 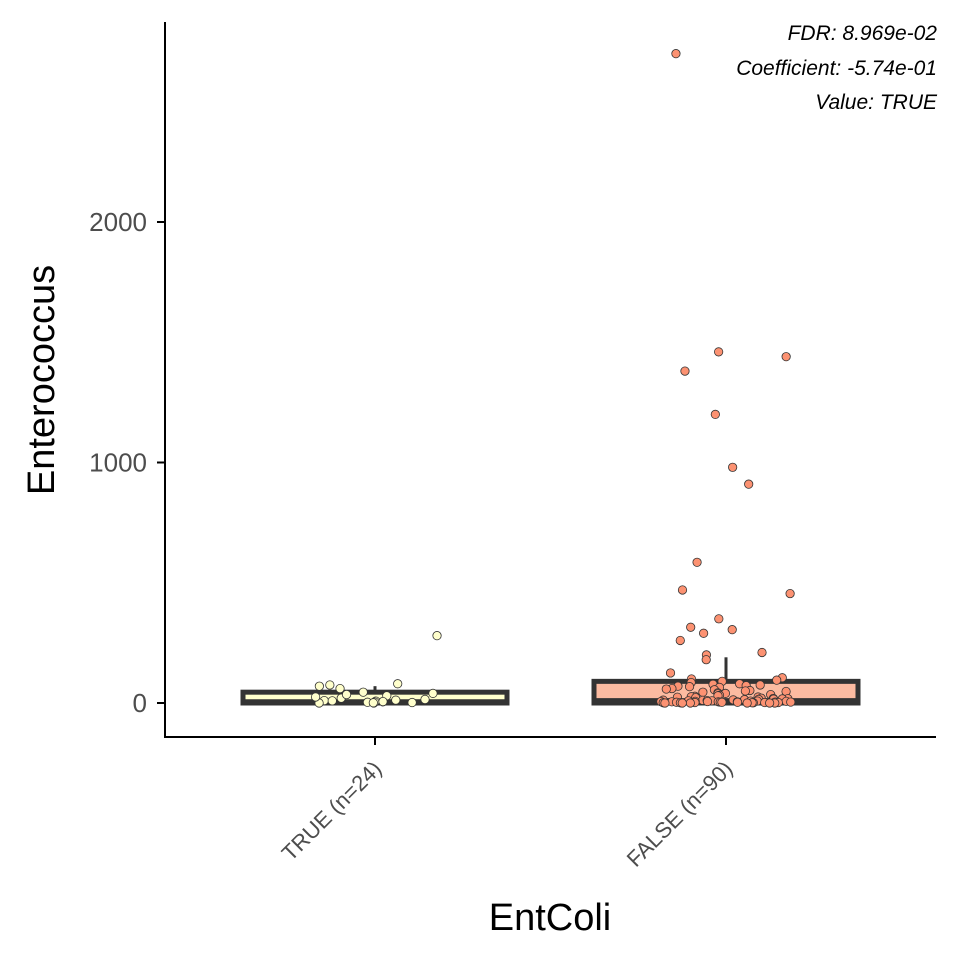 What do you see at coordinates (876, 102) in the screenshot?
I see `annotation-value: Value: TRUE` at bounding box center [876, 102].